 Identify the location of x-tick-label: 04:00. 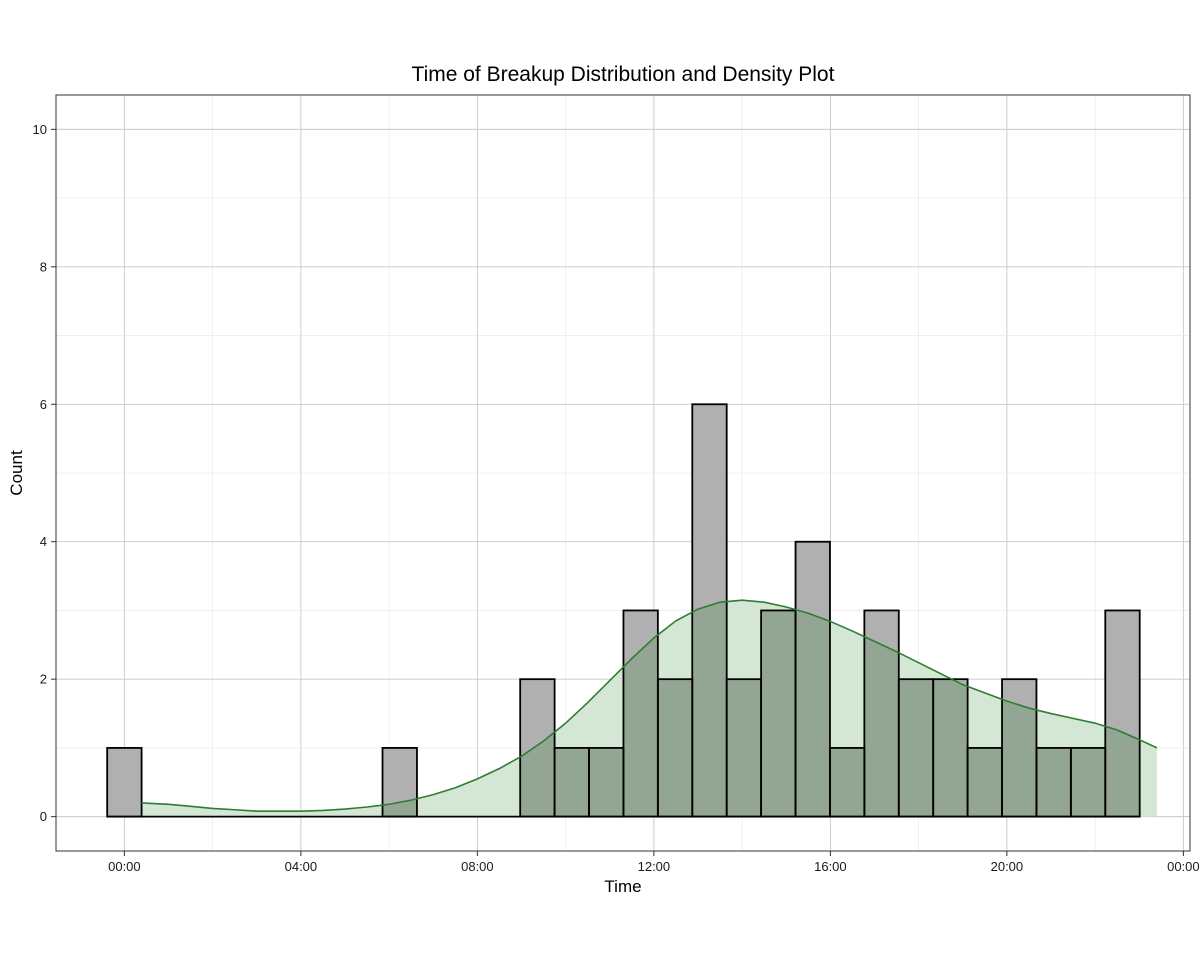
(301, 866).